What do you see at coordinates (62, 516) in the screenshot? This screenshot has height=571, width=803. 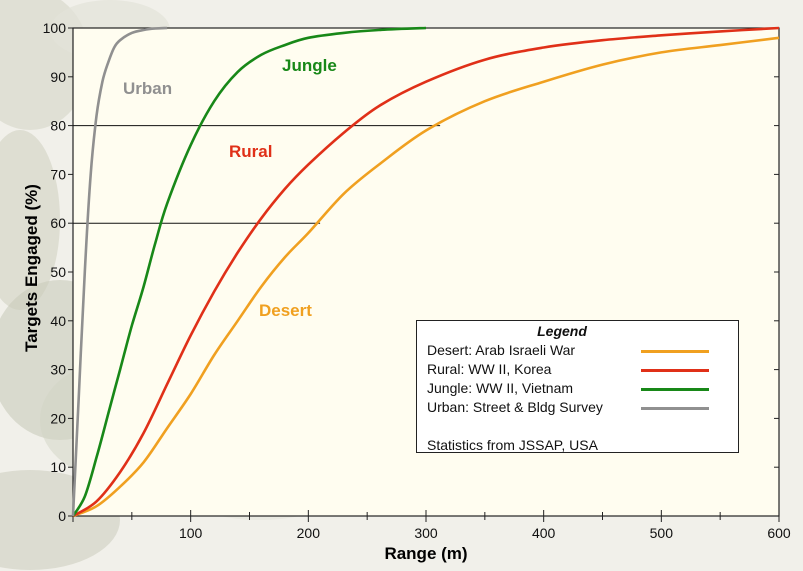 I see `y-tick-label: 0` at bounding box center [62, 516].